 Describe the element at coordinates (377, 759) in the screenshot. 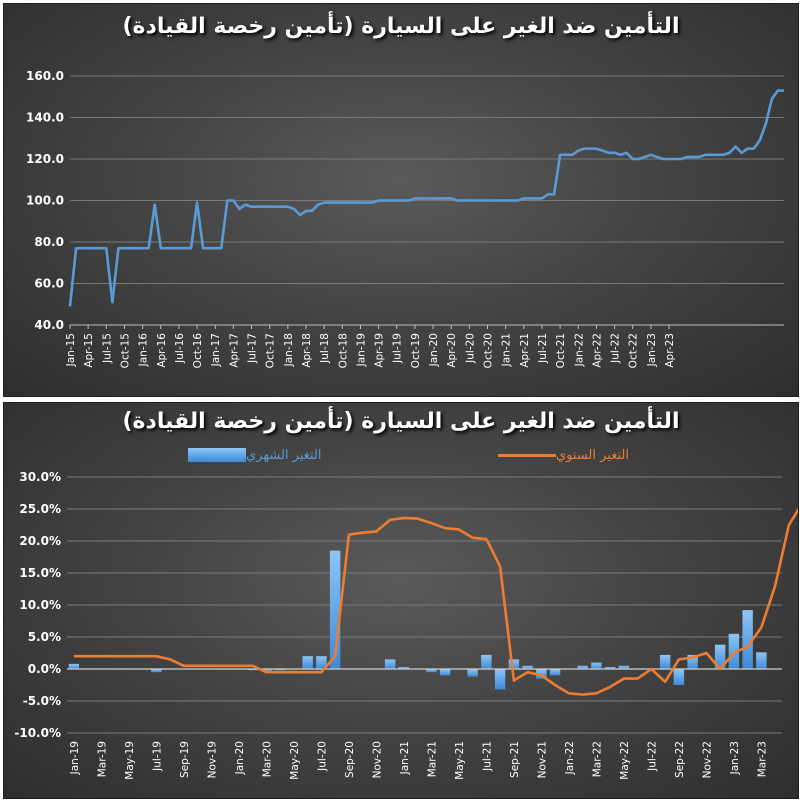

I see `x-tick-label: Nov-20` at that location.